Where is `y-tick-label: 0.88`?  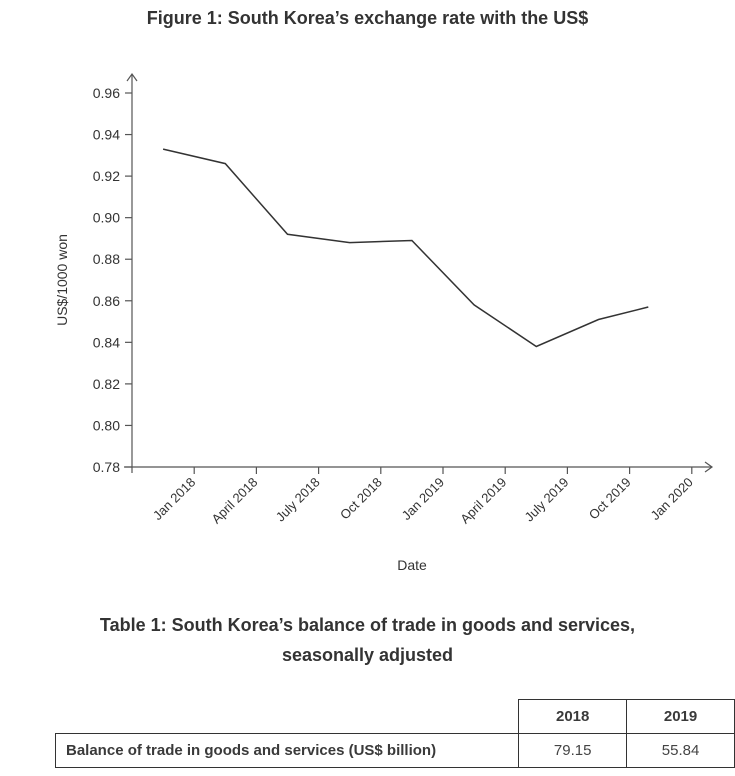
y-tick-label: 0.88 is located at coordinates (106, 259).